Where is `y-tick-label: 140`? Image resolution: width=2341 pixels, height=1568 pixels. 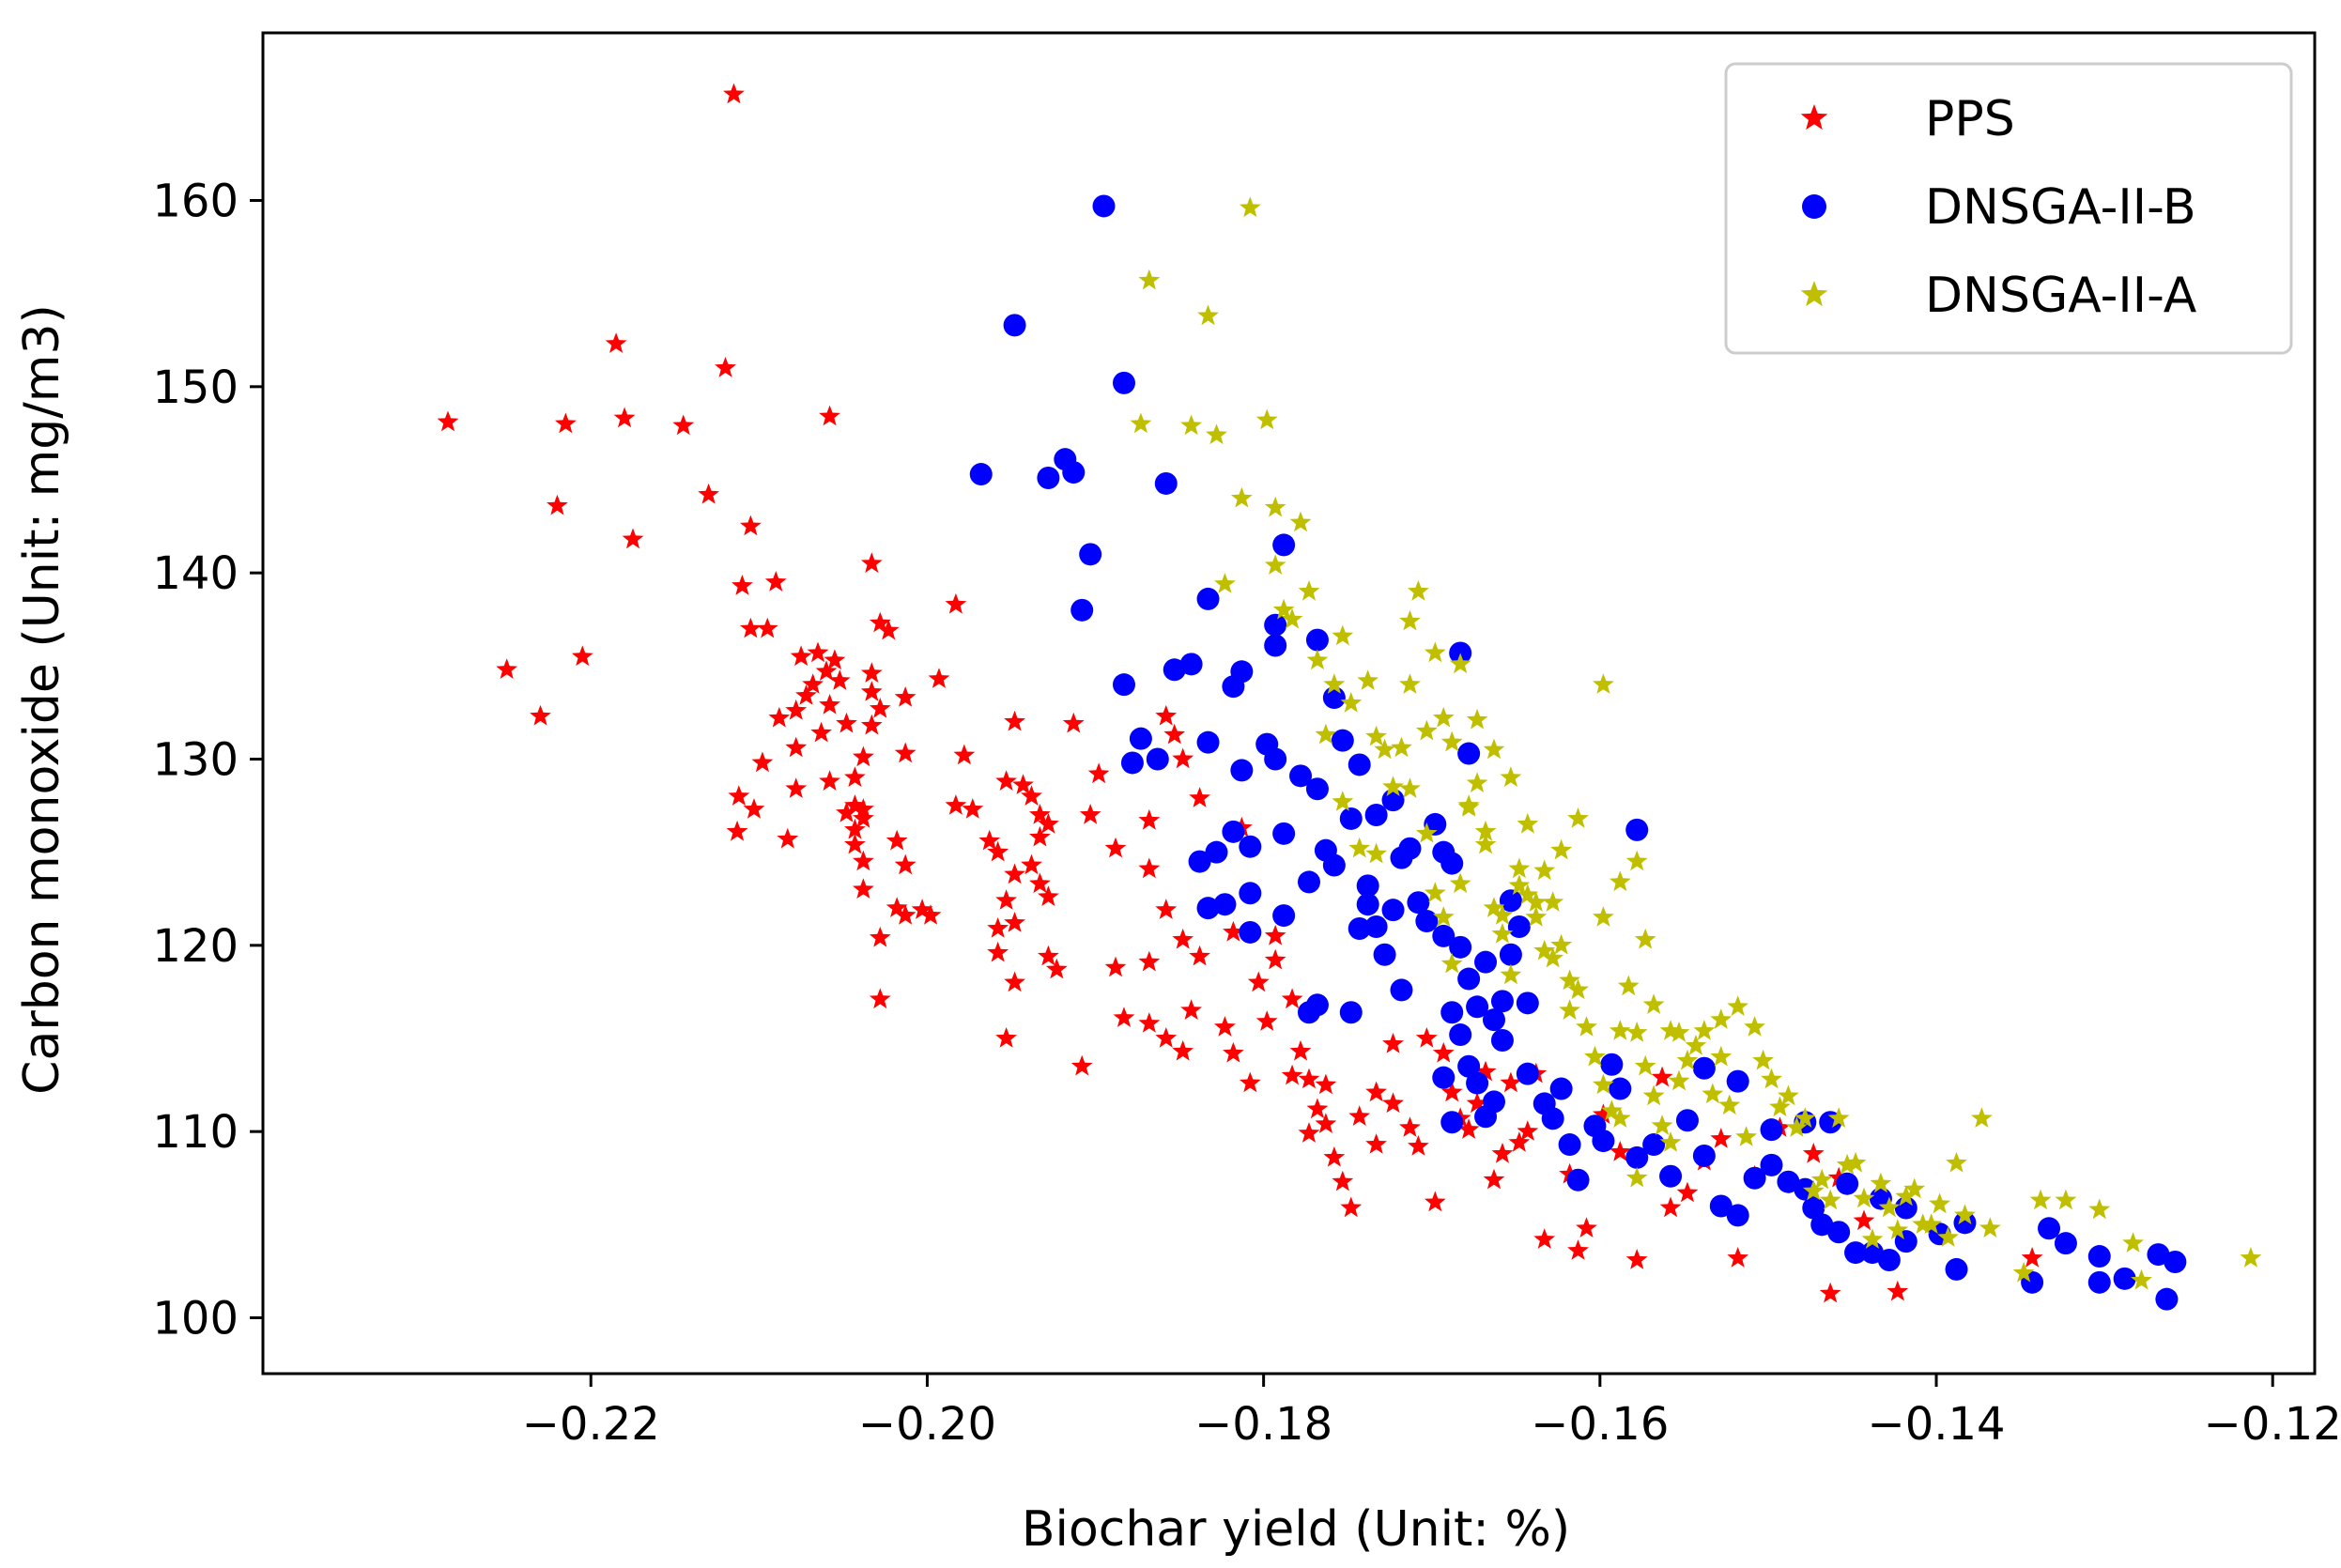 y-tick-label: 140 is located at coordinates (195, 574).